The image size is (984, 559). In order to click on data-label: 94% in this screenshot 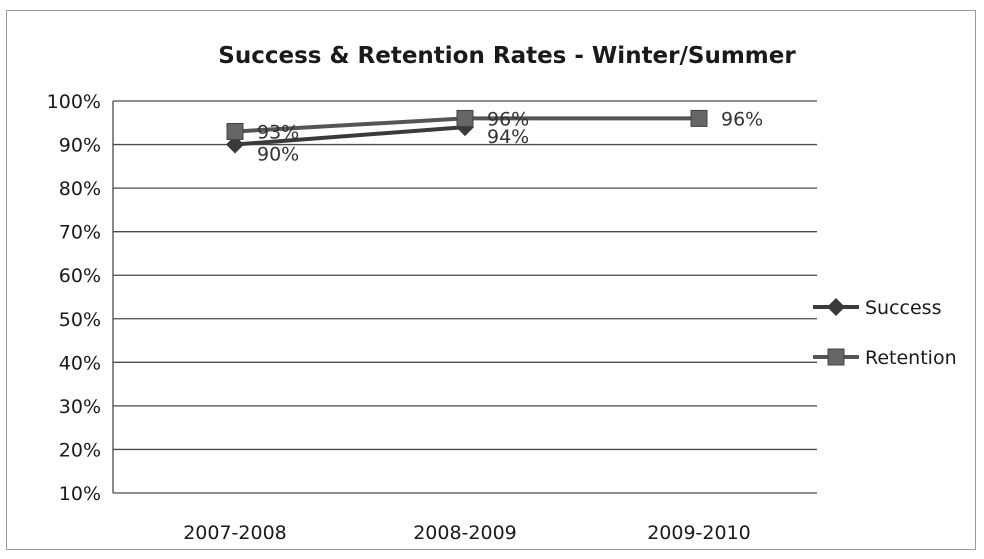, I will do `click(508, 137)`.